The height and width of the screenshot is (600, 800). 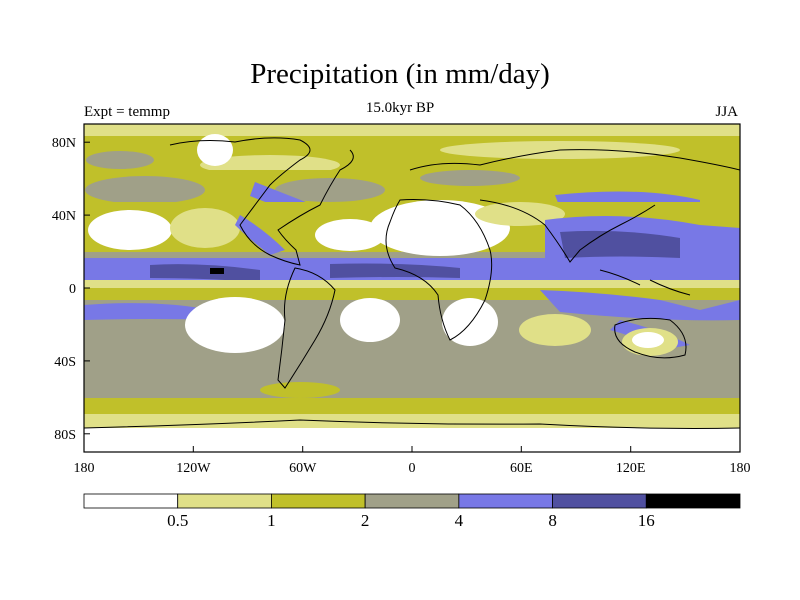 I want to click on field-itcz-dark-afr, so click(x=395, y=270).